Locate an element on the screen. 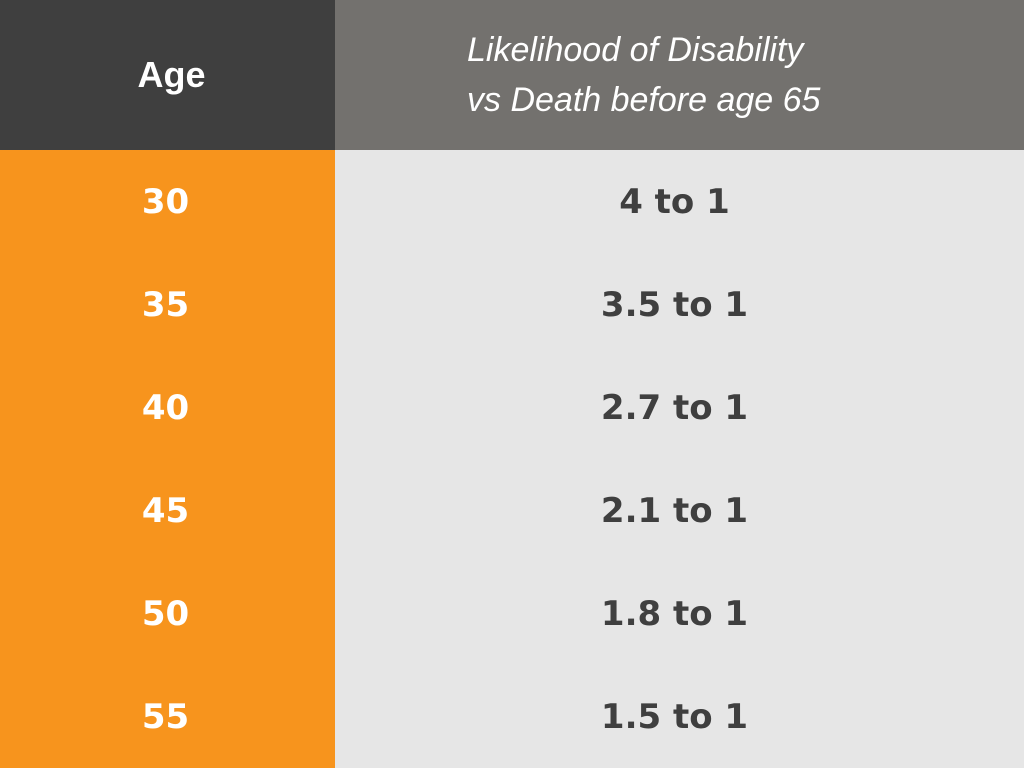  age-header-label: Age is located at coordinates (171, 74).